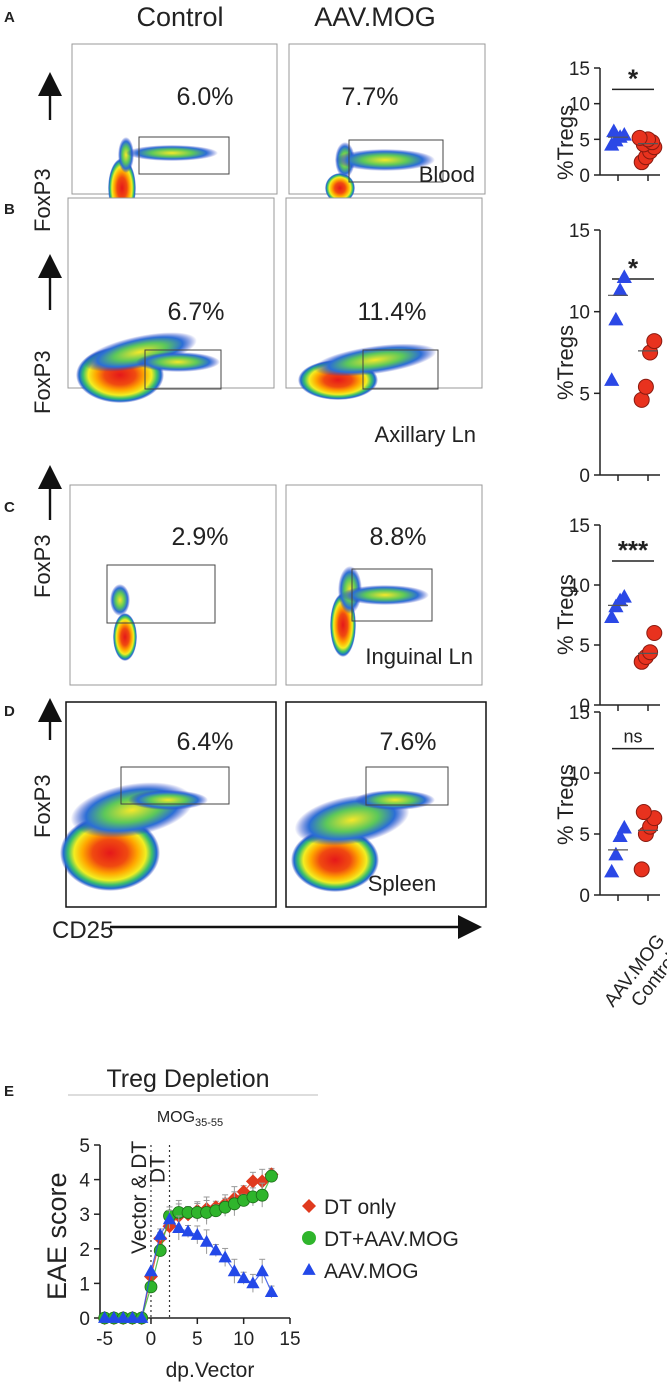 The width and height of the screenshot is (667, 1387). Describe the element at coordinates (252, 1181) in the screenshot. I see `point-diamond` at that location.